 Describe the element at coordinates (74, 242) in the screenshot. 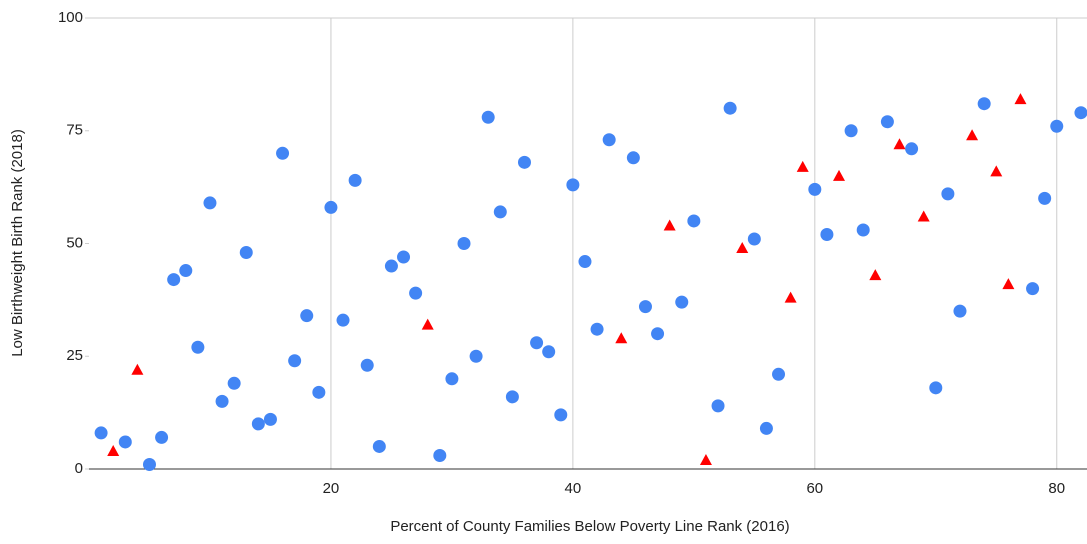

I see `y-tick-label: 50` at that location.